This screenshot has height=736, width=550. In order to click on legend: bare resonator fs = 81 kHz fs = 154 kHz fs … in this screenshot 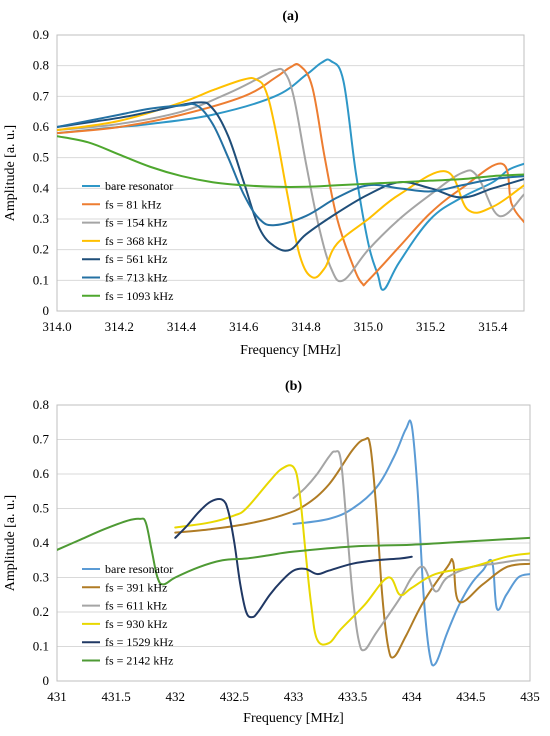, I will do `click(127, 241)`.